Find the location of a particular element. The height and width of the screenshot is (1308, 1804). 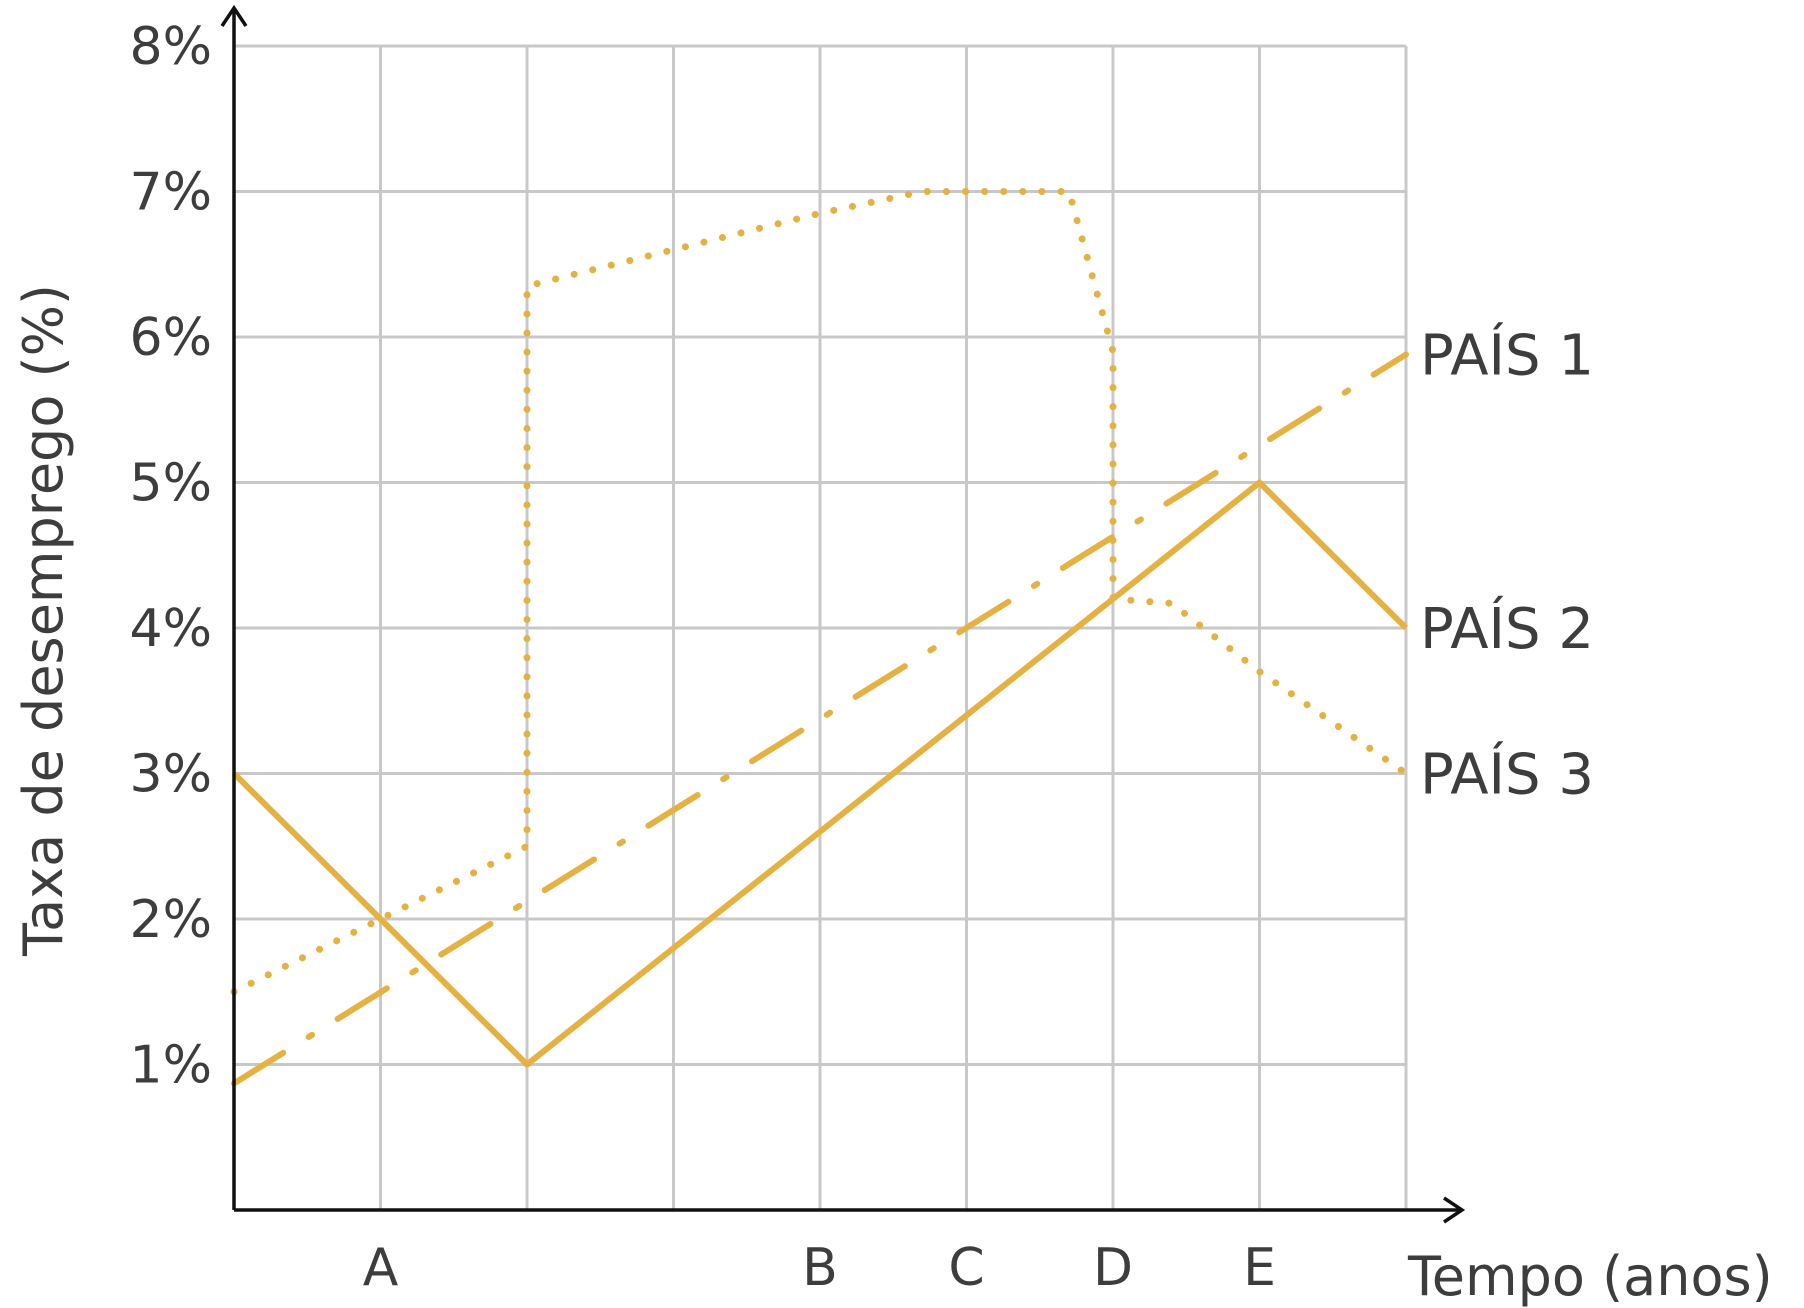

x-axis-arrow is located at coordinates (1454, 1210).